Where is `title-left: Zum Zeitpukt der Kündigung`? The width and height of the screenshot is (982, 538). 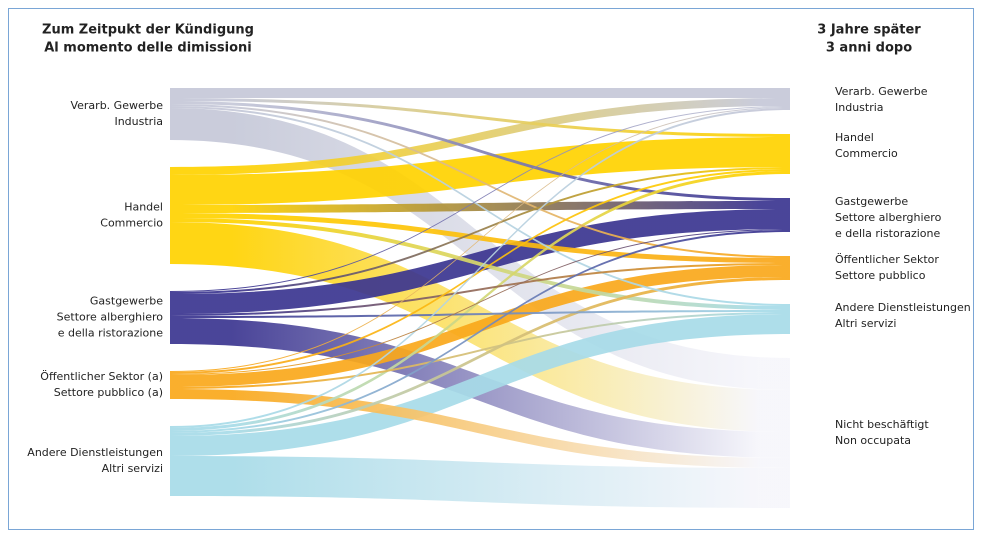
title-left: Zum Zeitpukt der Kündigung is located at coordinates (148, 30).